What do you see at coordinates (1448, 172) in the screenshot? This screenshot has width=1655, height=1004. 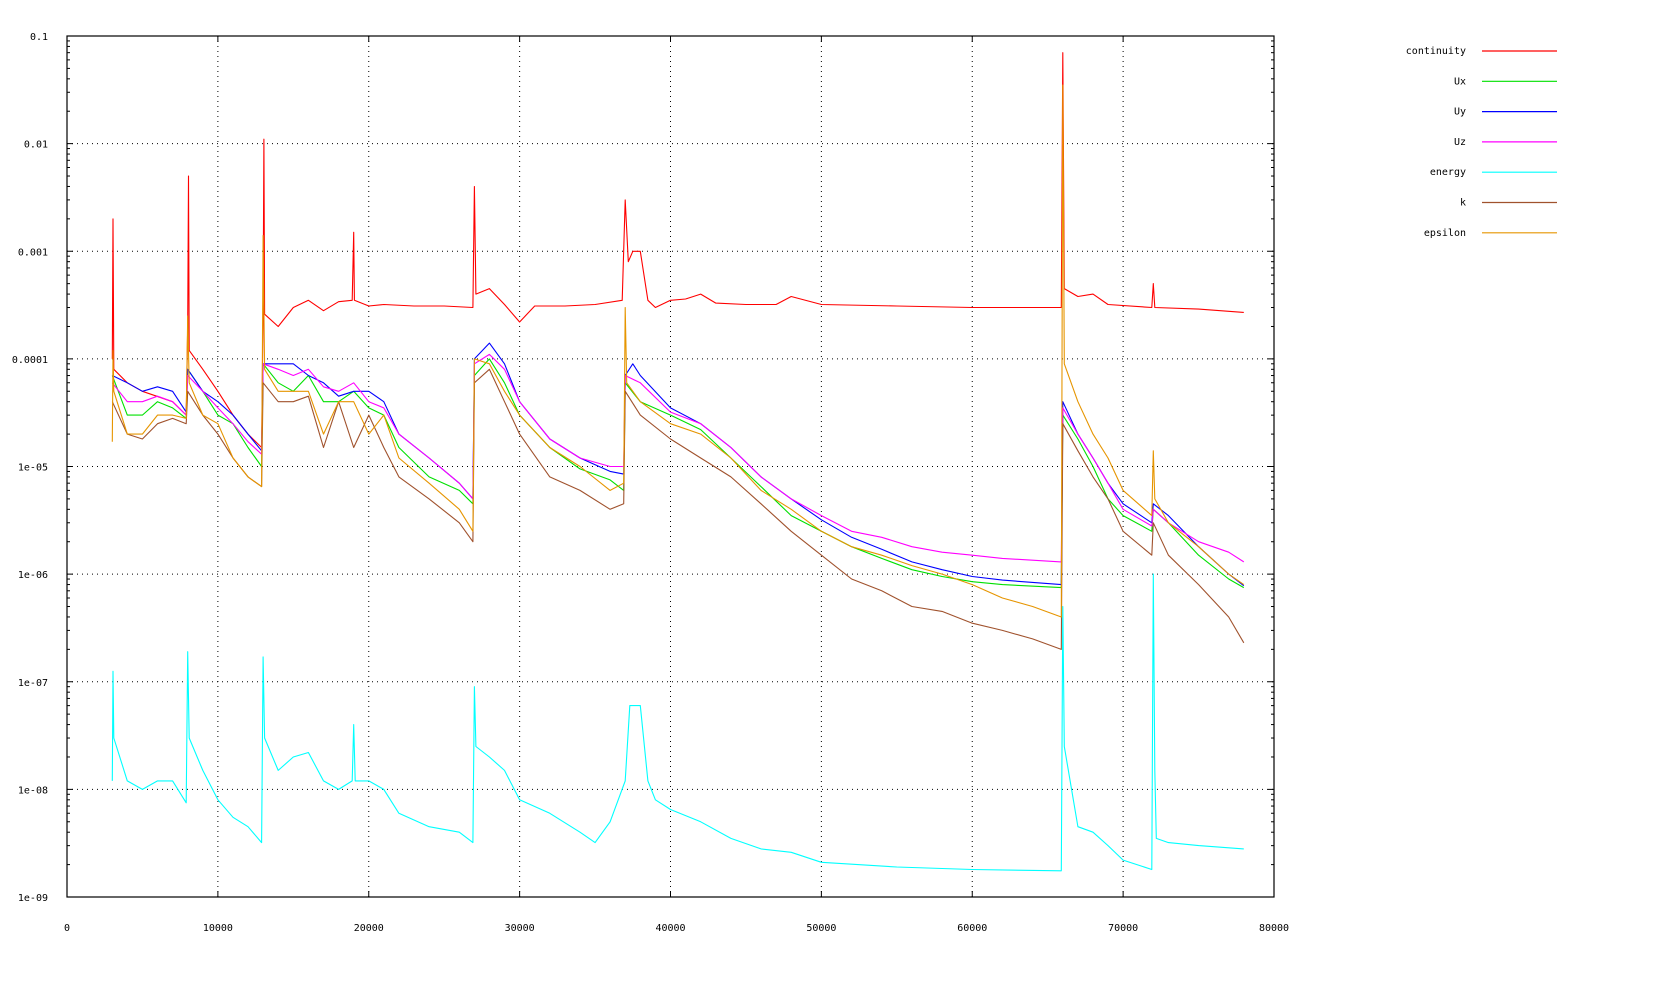 I see `legend-label-energy: energy` at bounding box center [1448, 172].